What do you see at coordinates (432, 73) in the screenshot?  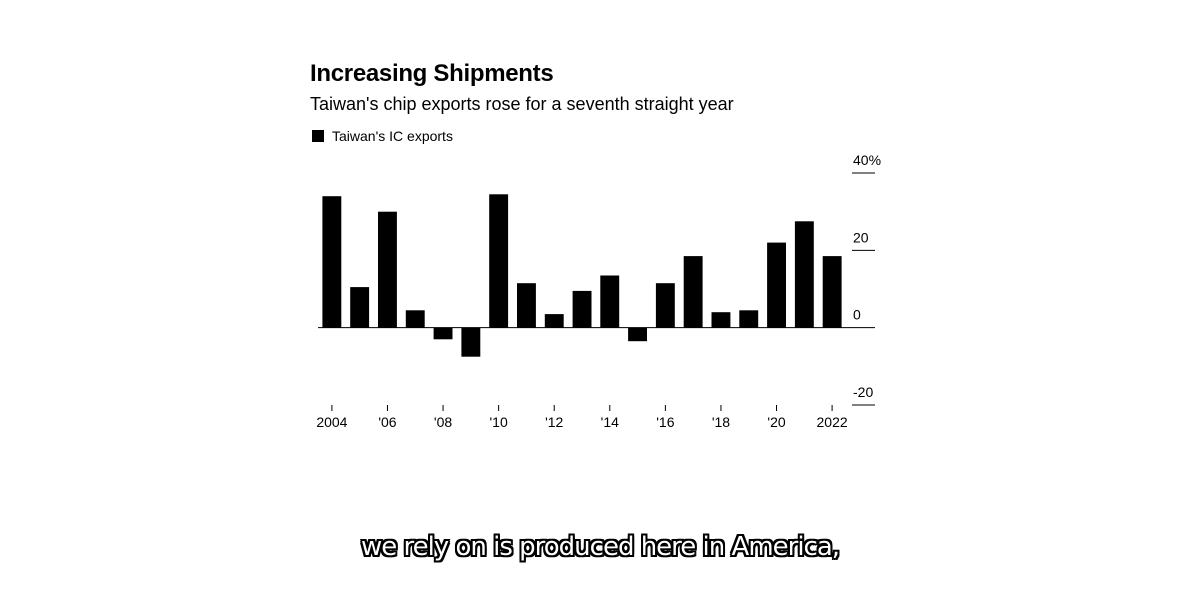 I see `chart-title: Increasing Shipments` at bounding box center [432, 73].